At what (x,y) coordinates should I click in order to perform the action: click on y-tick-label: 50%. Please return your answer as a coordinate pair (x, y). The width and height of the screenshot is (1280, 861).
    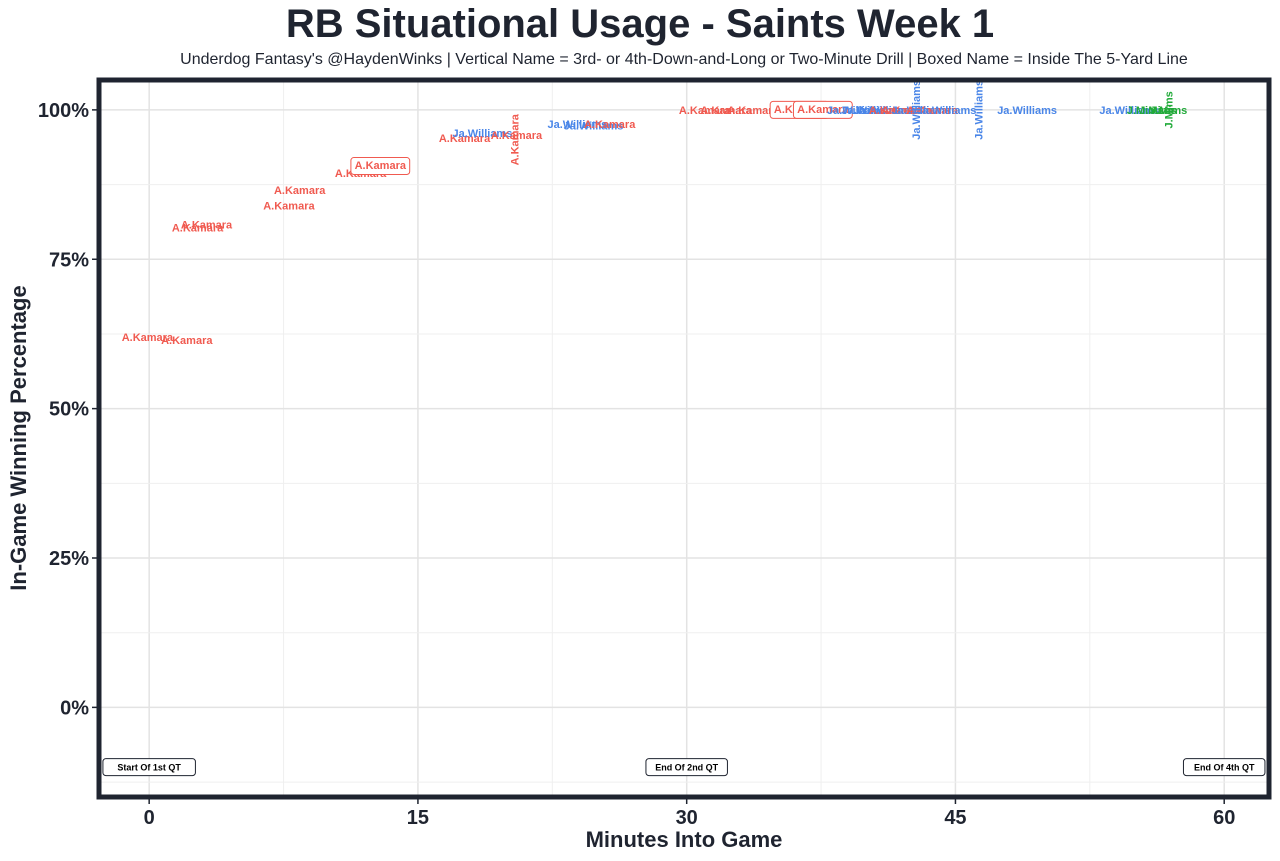
    Looking at the image, I should click on (69, 410).